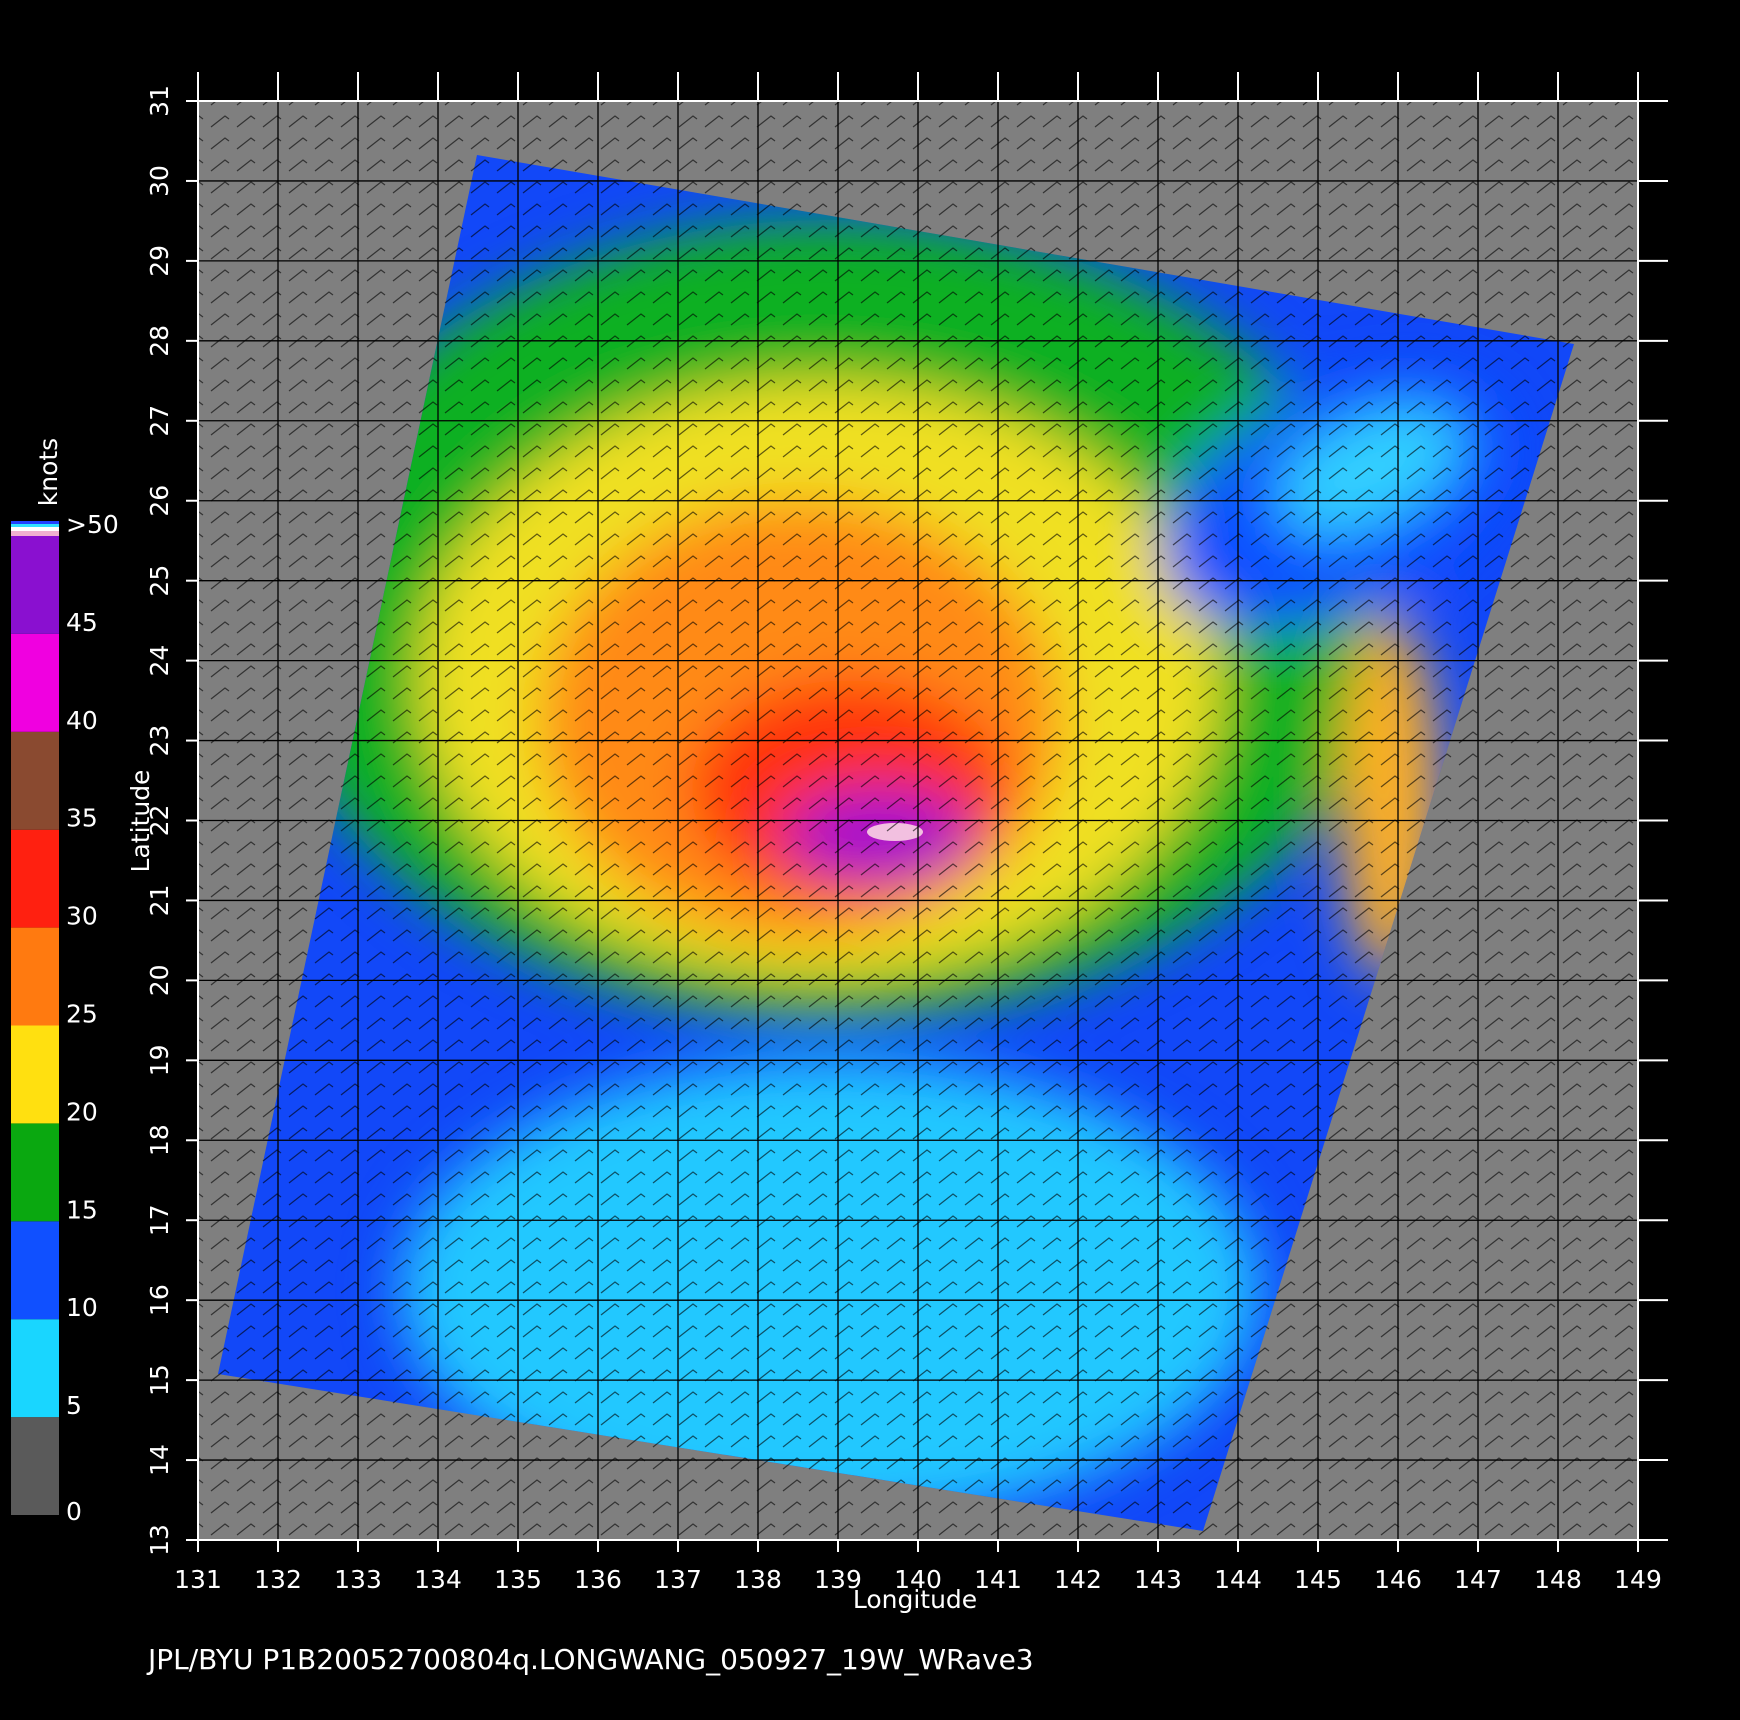 The height and width of the screenshot is (1720, 1740). What do you see at coordinates (159, 1300) in the screenshot?
I see `y-tick-label: 16` at bounding box center [159, 1300].